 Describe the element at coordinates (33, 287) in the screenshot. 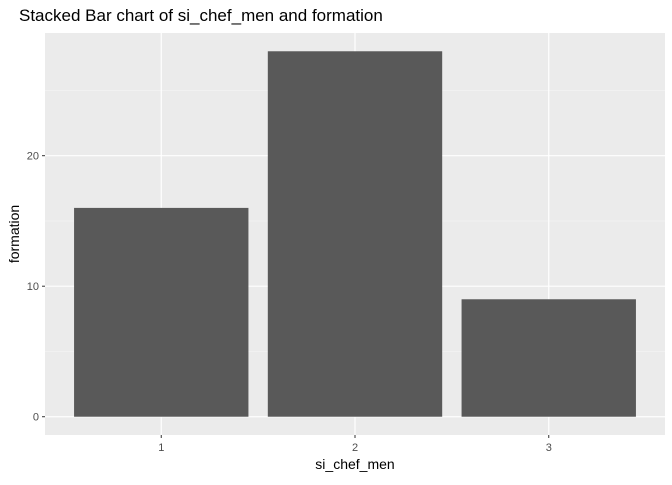

I see `y-tick-label: 10` at that location.